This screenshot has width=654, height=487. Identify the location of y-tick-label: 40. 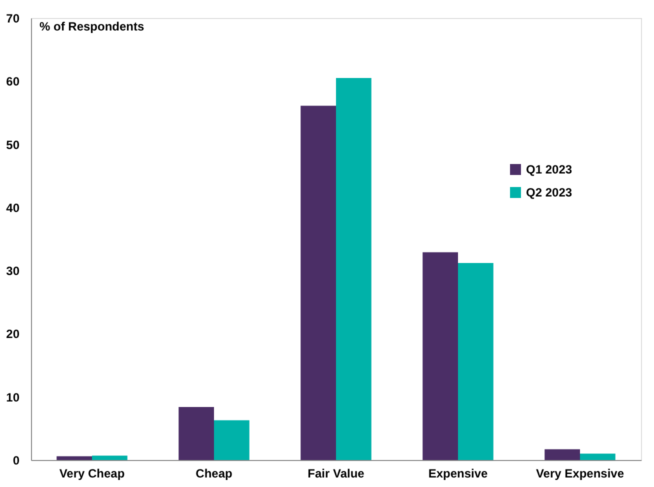
(13, 207).